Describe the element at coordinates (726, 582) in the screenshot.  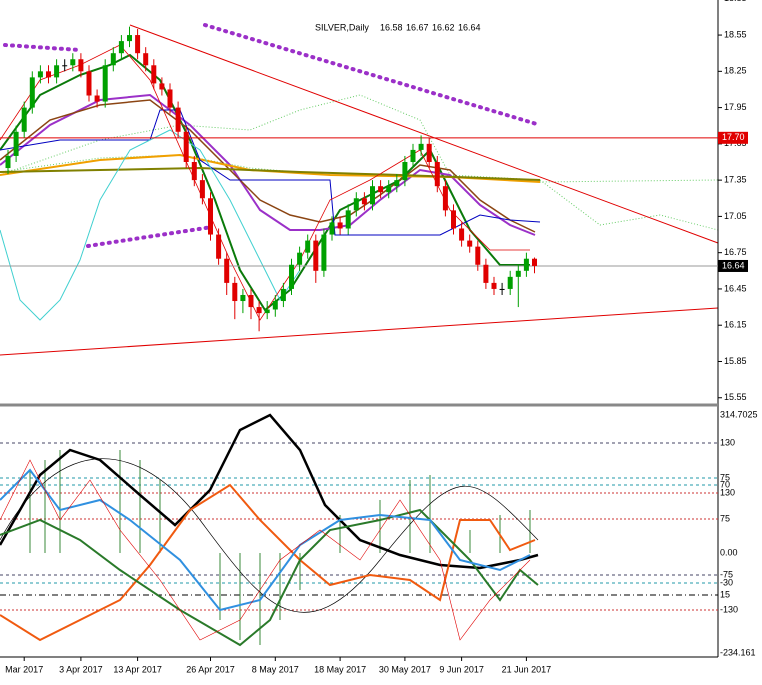
I see `indicator-label: -30` at that location.